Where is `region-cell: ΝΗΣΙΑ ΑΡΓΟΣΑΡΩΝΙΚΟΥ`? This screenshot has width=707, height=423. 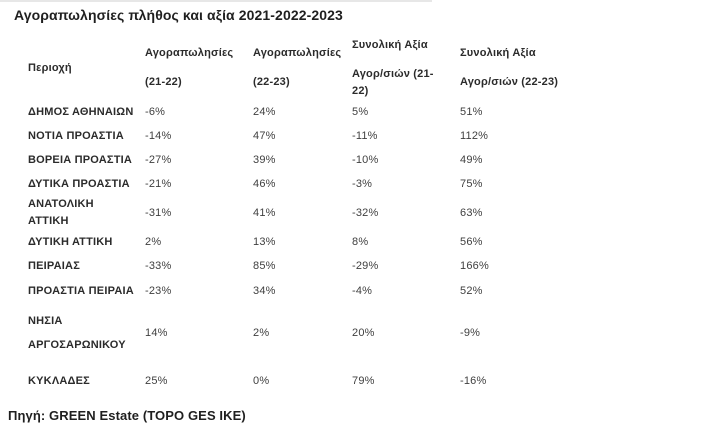
region-cell: ΝΗΣΙΑ ΑΡΓΟΣΑΡΩΝΙΚΟΥ is located at coordinates (77, 333).